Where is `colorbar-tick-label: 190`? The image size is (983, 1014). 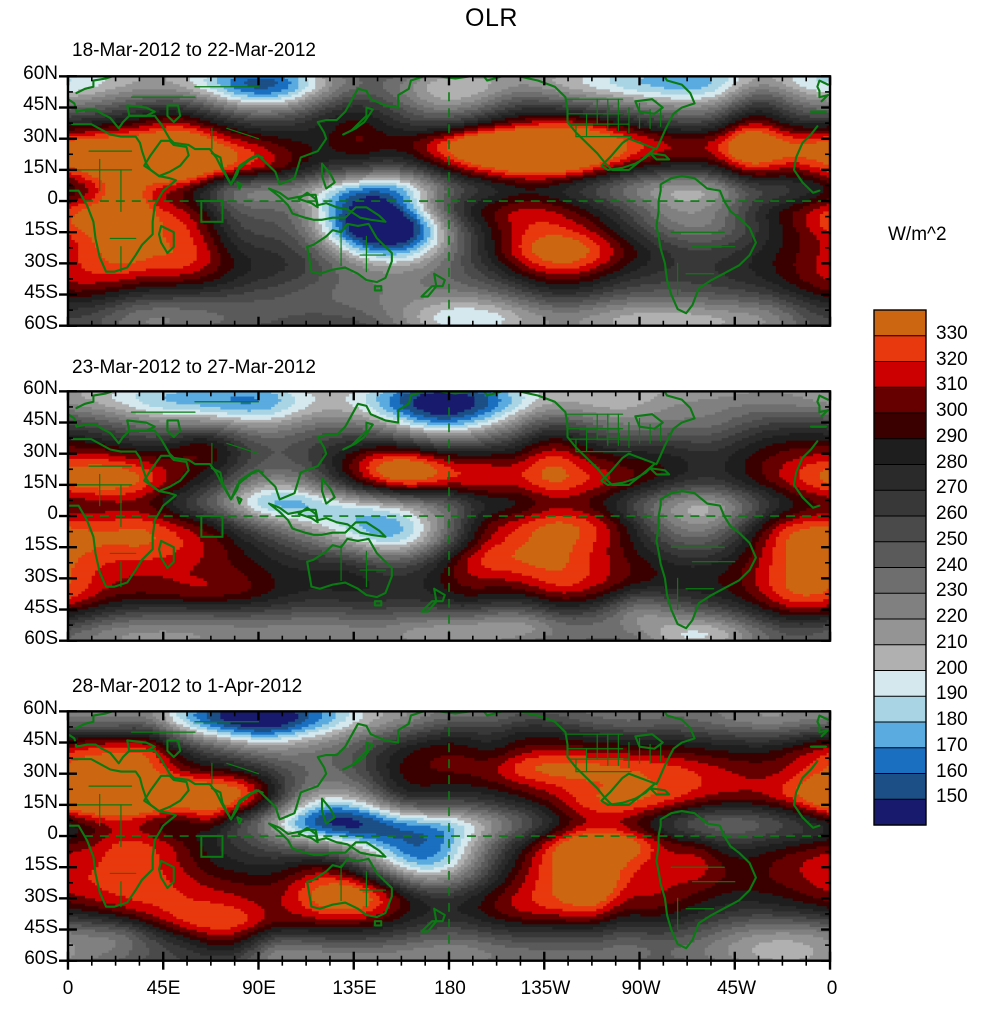 colorbar-tick-label: 190 is located at coordinates (952, 694).